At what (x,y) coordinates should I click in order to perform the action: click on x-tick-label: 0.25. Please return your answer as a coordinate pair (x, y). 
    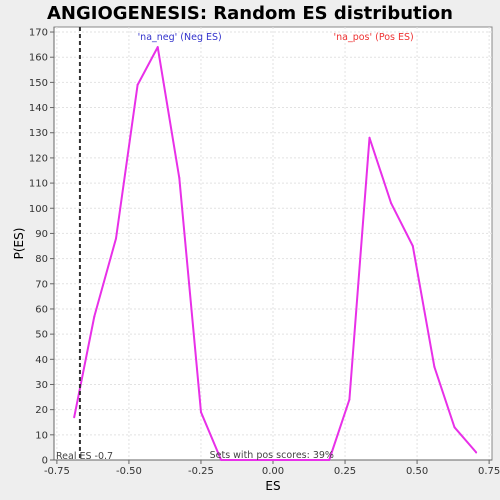
    Looking at the image, I should click on (345, 471).